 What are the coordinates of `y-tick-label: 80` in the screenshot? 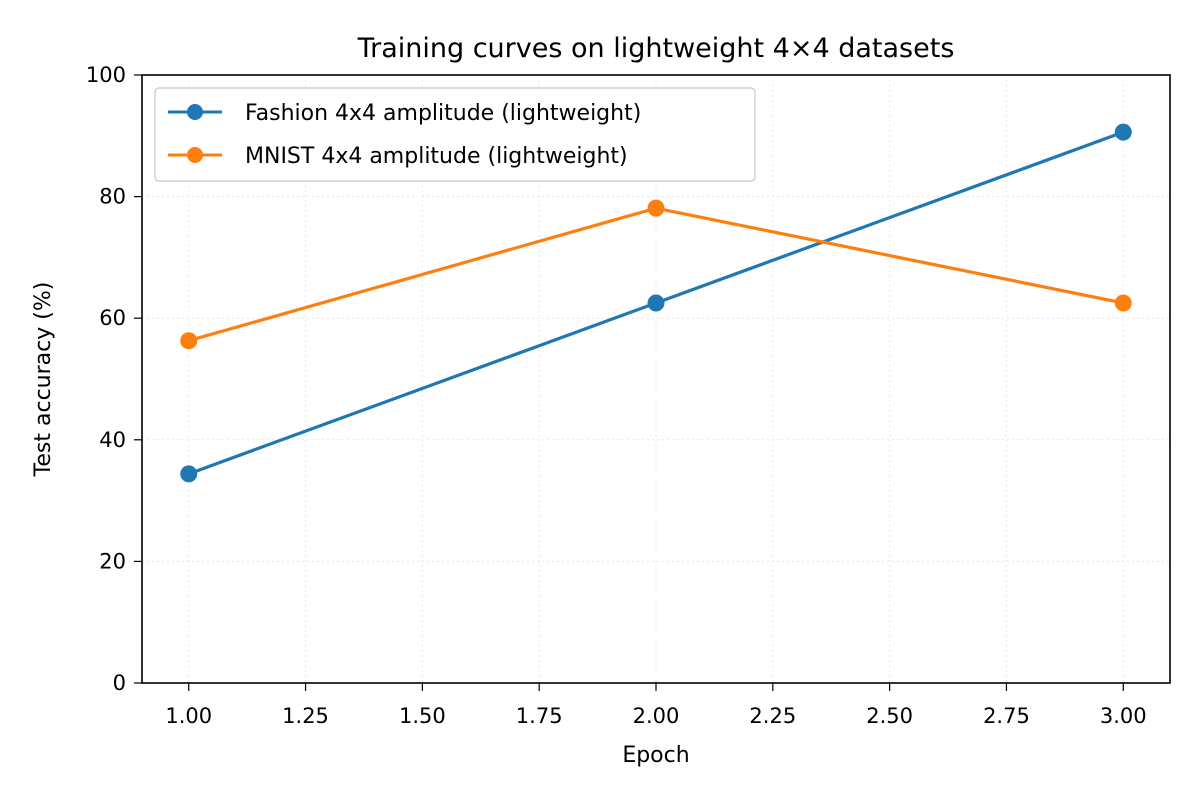 It's located at (112, 197).